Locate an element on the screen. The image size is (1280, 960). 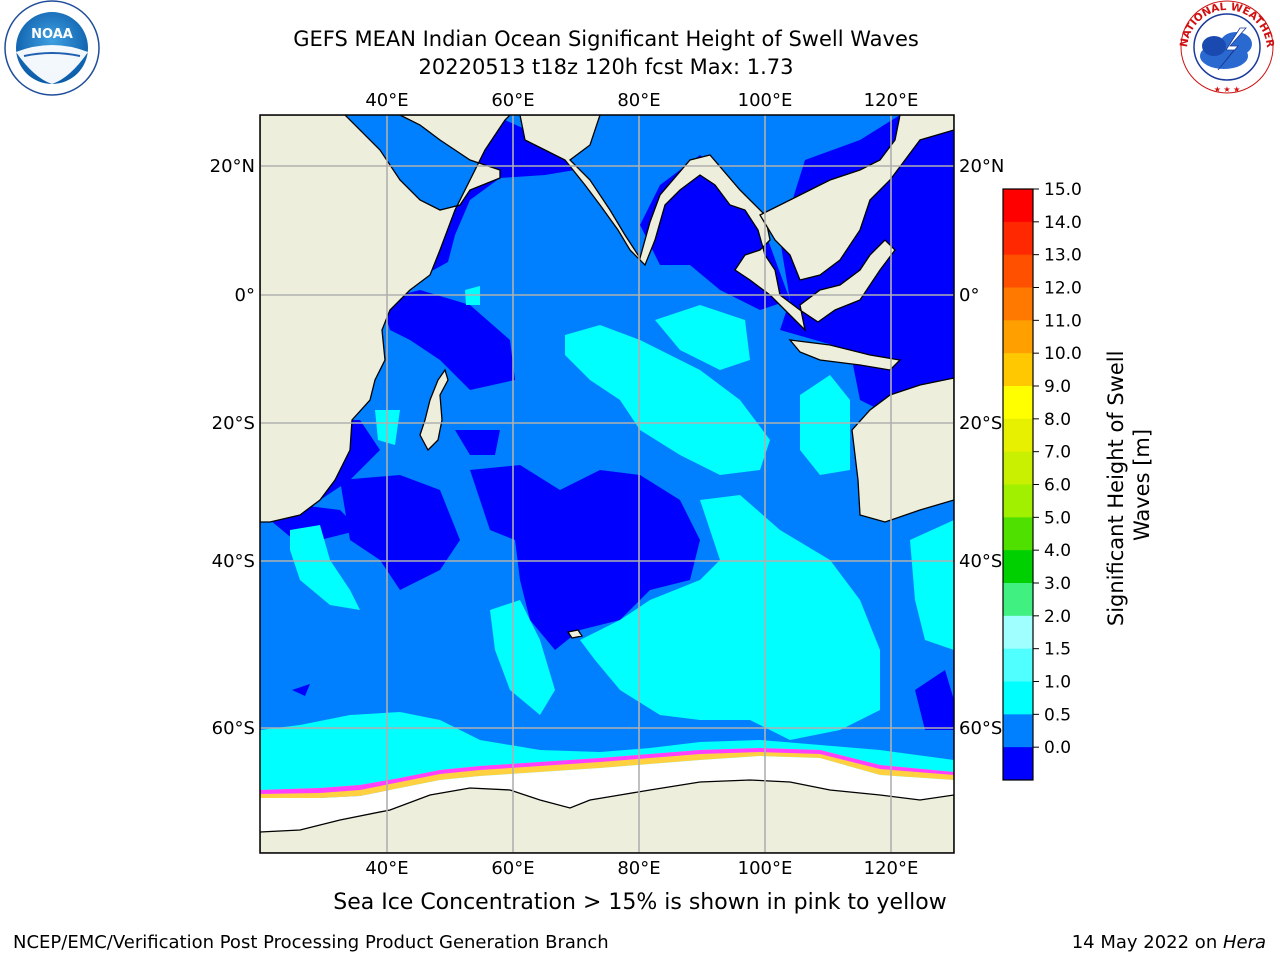
colorbar-tick-label: 7.0 is located at coordinates (1057, 453).